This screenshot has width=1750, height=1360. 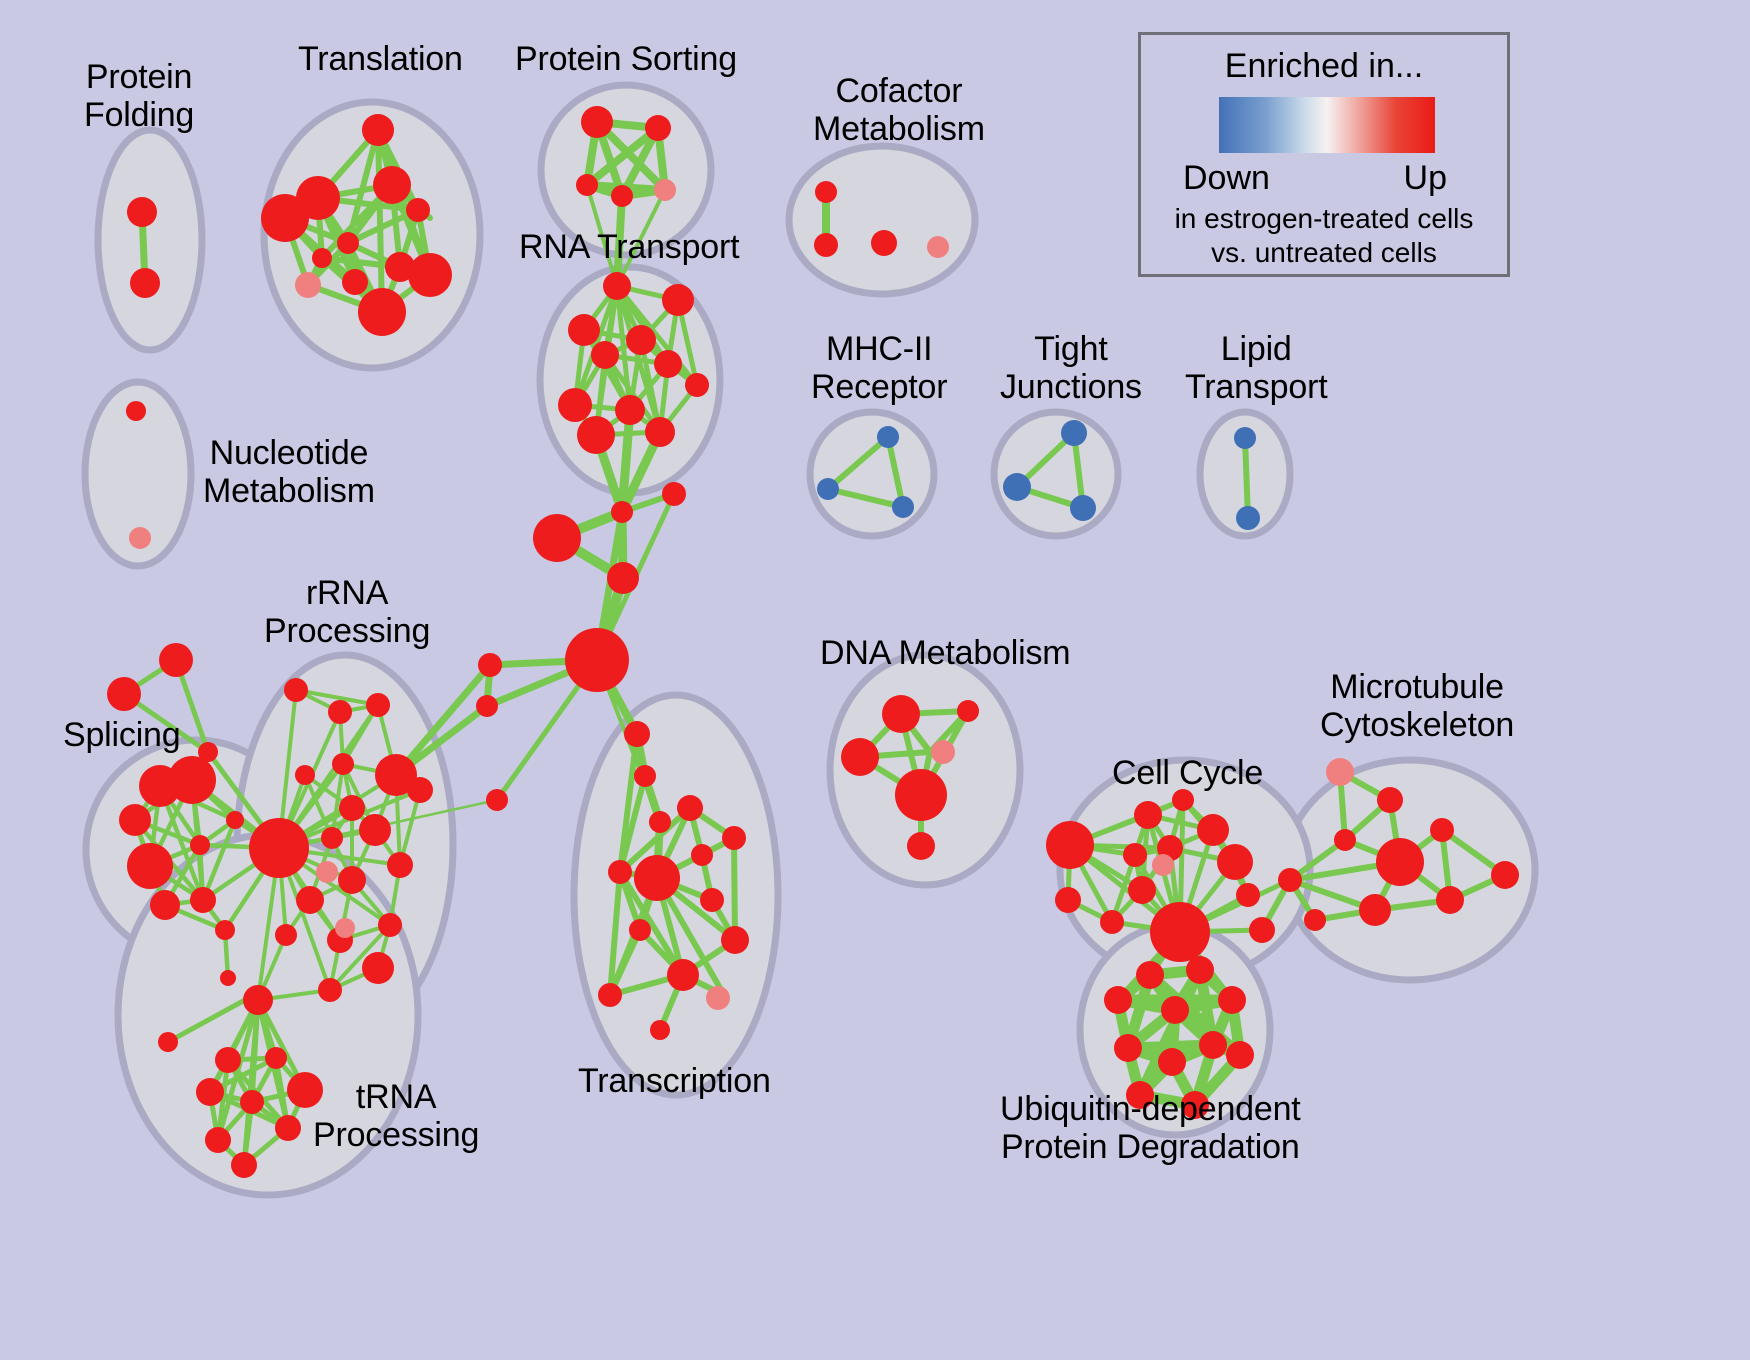 I want to click on cluster-label-rrna-processing: rRNA Processing, so click(x=347, y=612).